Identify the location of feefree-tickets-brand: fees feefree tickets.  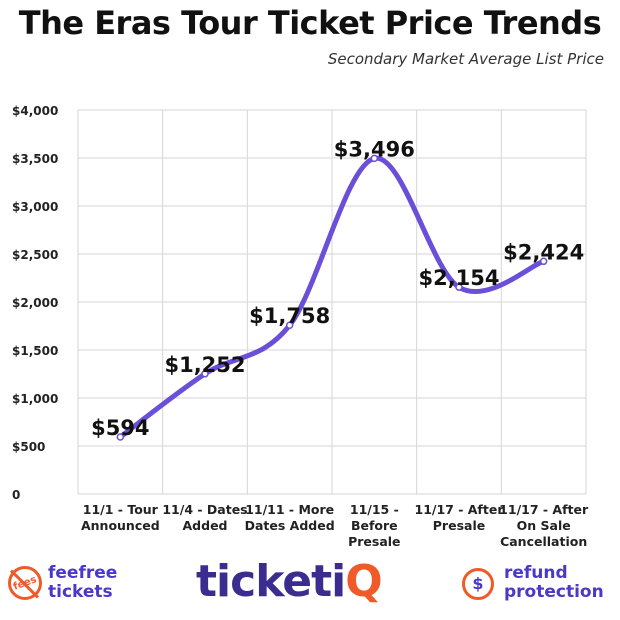
(68, 586).